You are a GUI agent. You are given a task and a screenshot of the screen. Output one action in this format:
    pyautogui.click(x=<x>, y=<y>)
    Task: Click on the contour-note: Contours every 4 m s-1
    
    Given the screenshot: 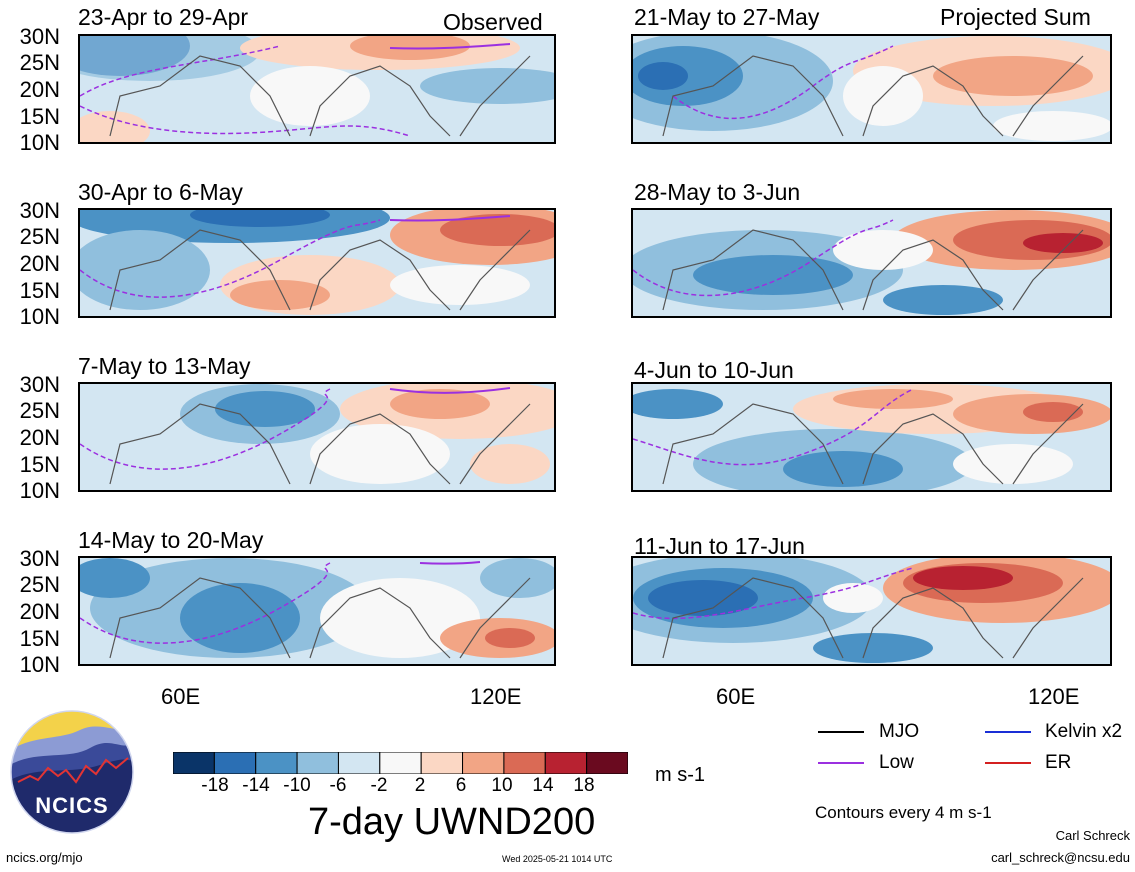 What is the action you would take?
    pyautogui.click(x=903, y=812)
    